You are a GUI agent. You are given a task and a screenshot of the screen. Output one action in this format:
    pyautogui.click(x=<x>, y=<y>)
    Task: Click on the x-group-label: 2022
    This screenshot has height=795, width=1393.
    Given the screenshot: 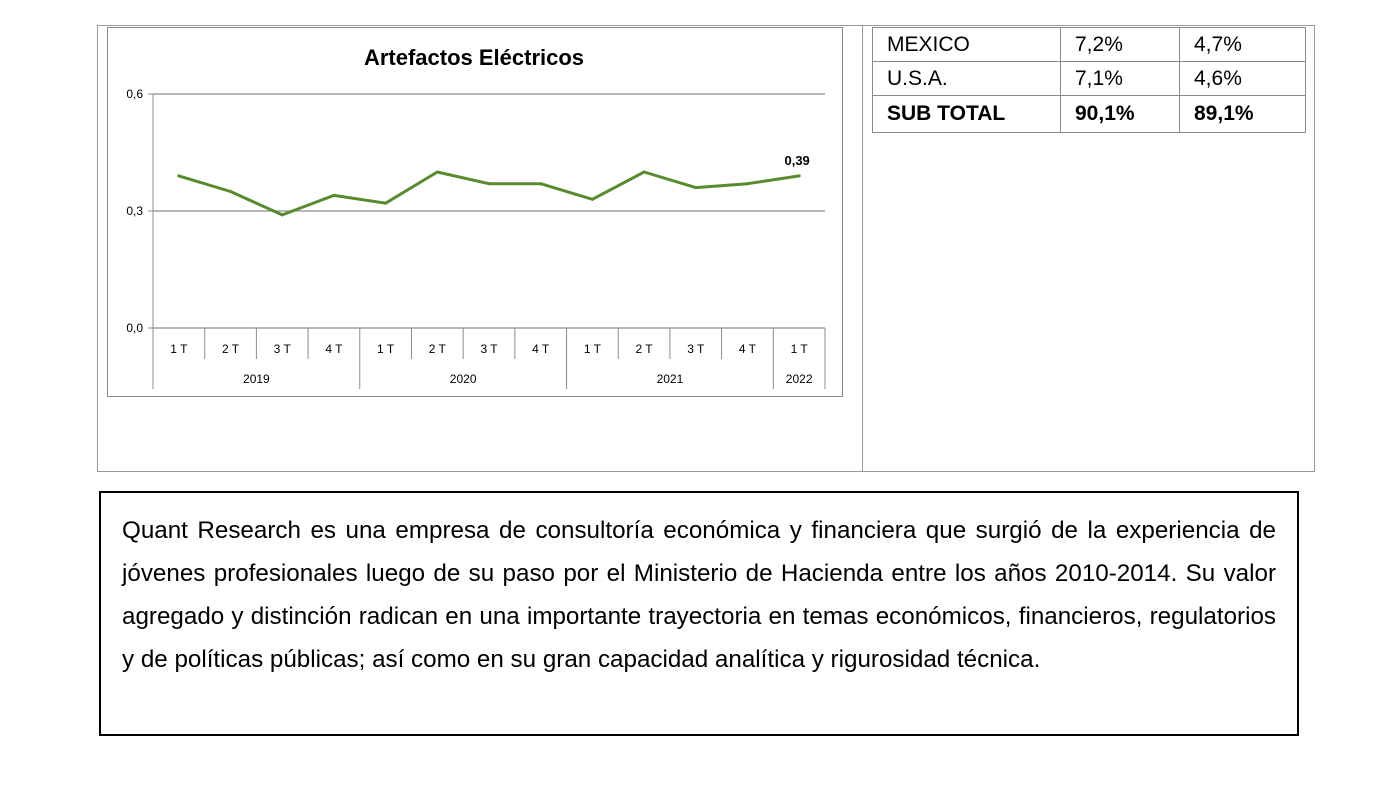 What is the action you would take?
    pyautogui.click(x=799, y=379)
    